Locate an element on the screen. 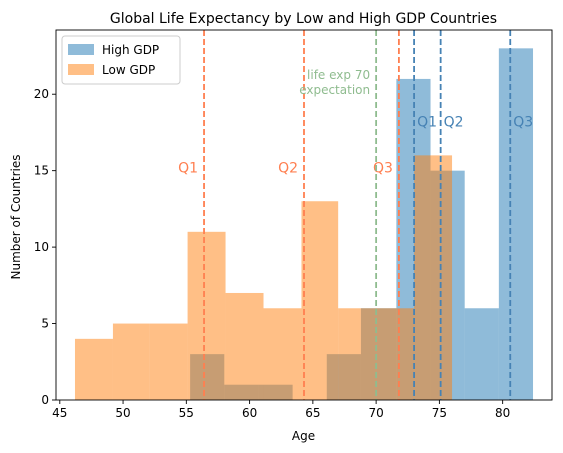 This screenshot has width=563, height=453. reference-line-label-3: Q1 is located at coordinates (427, 123).